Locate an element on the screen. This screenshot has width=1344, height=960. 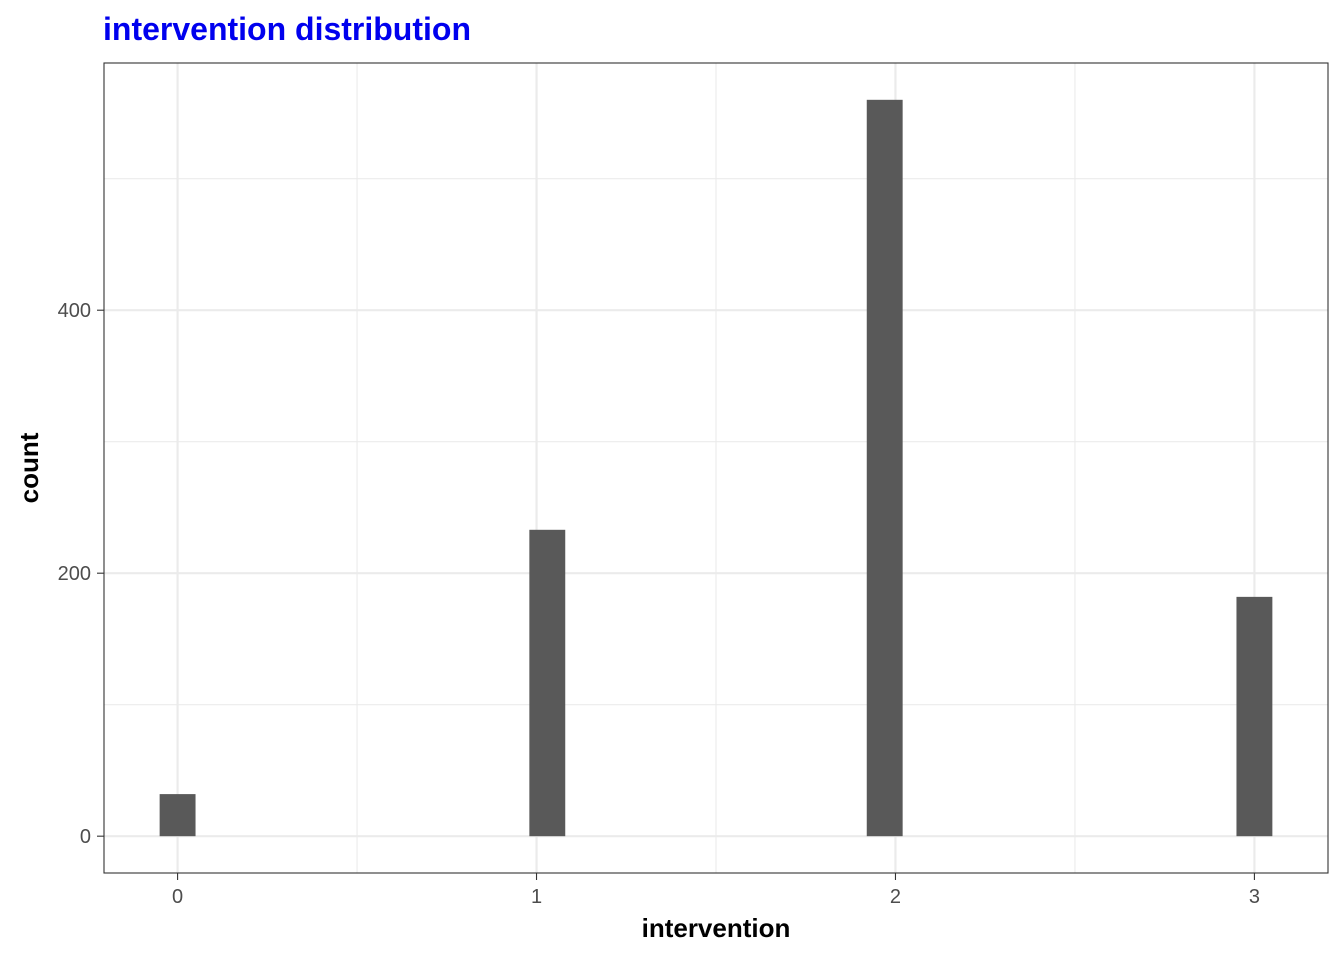
y-axis: 0 200 400 is located at coordinates (81, 574).